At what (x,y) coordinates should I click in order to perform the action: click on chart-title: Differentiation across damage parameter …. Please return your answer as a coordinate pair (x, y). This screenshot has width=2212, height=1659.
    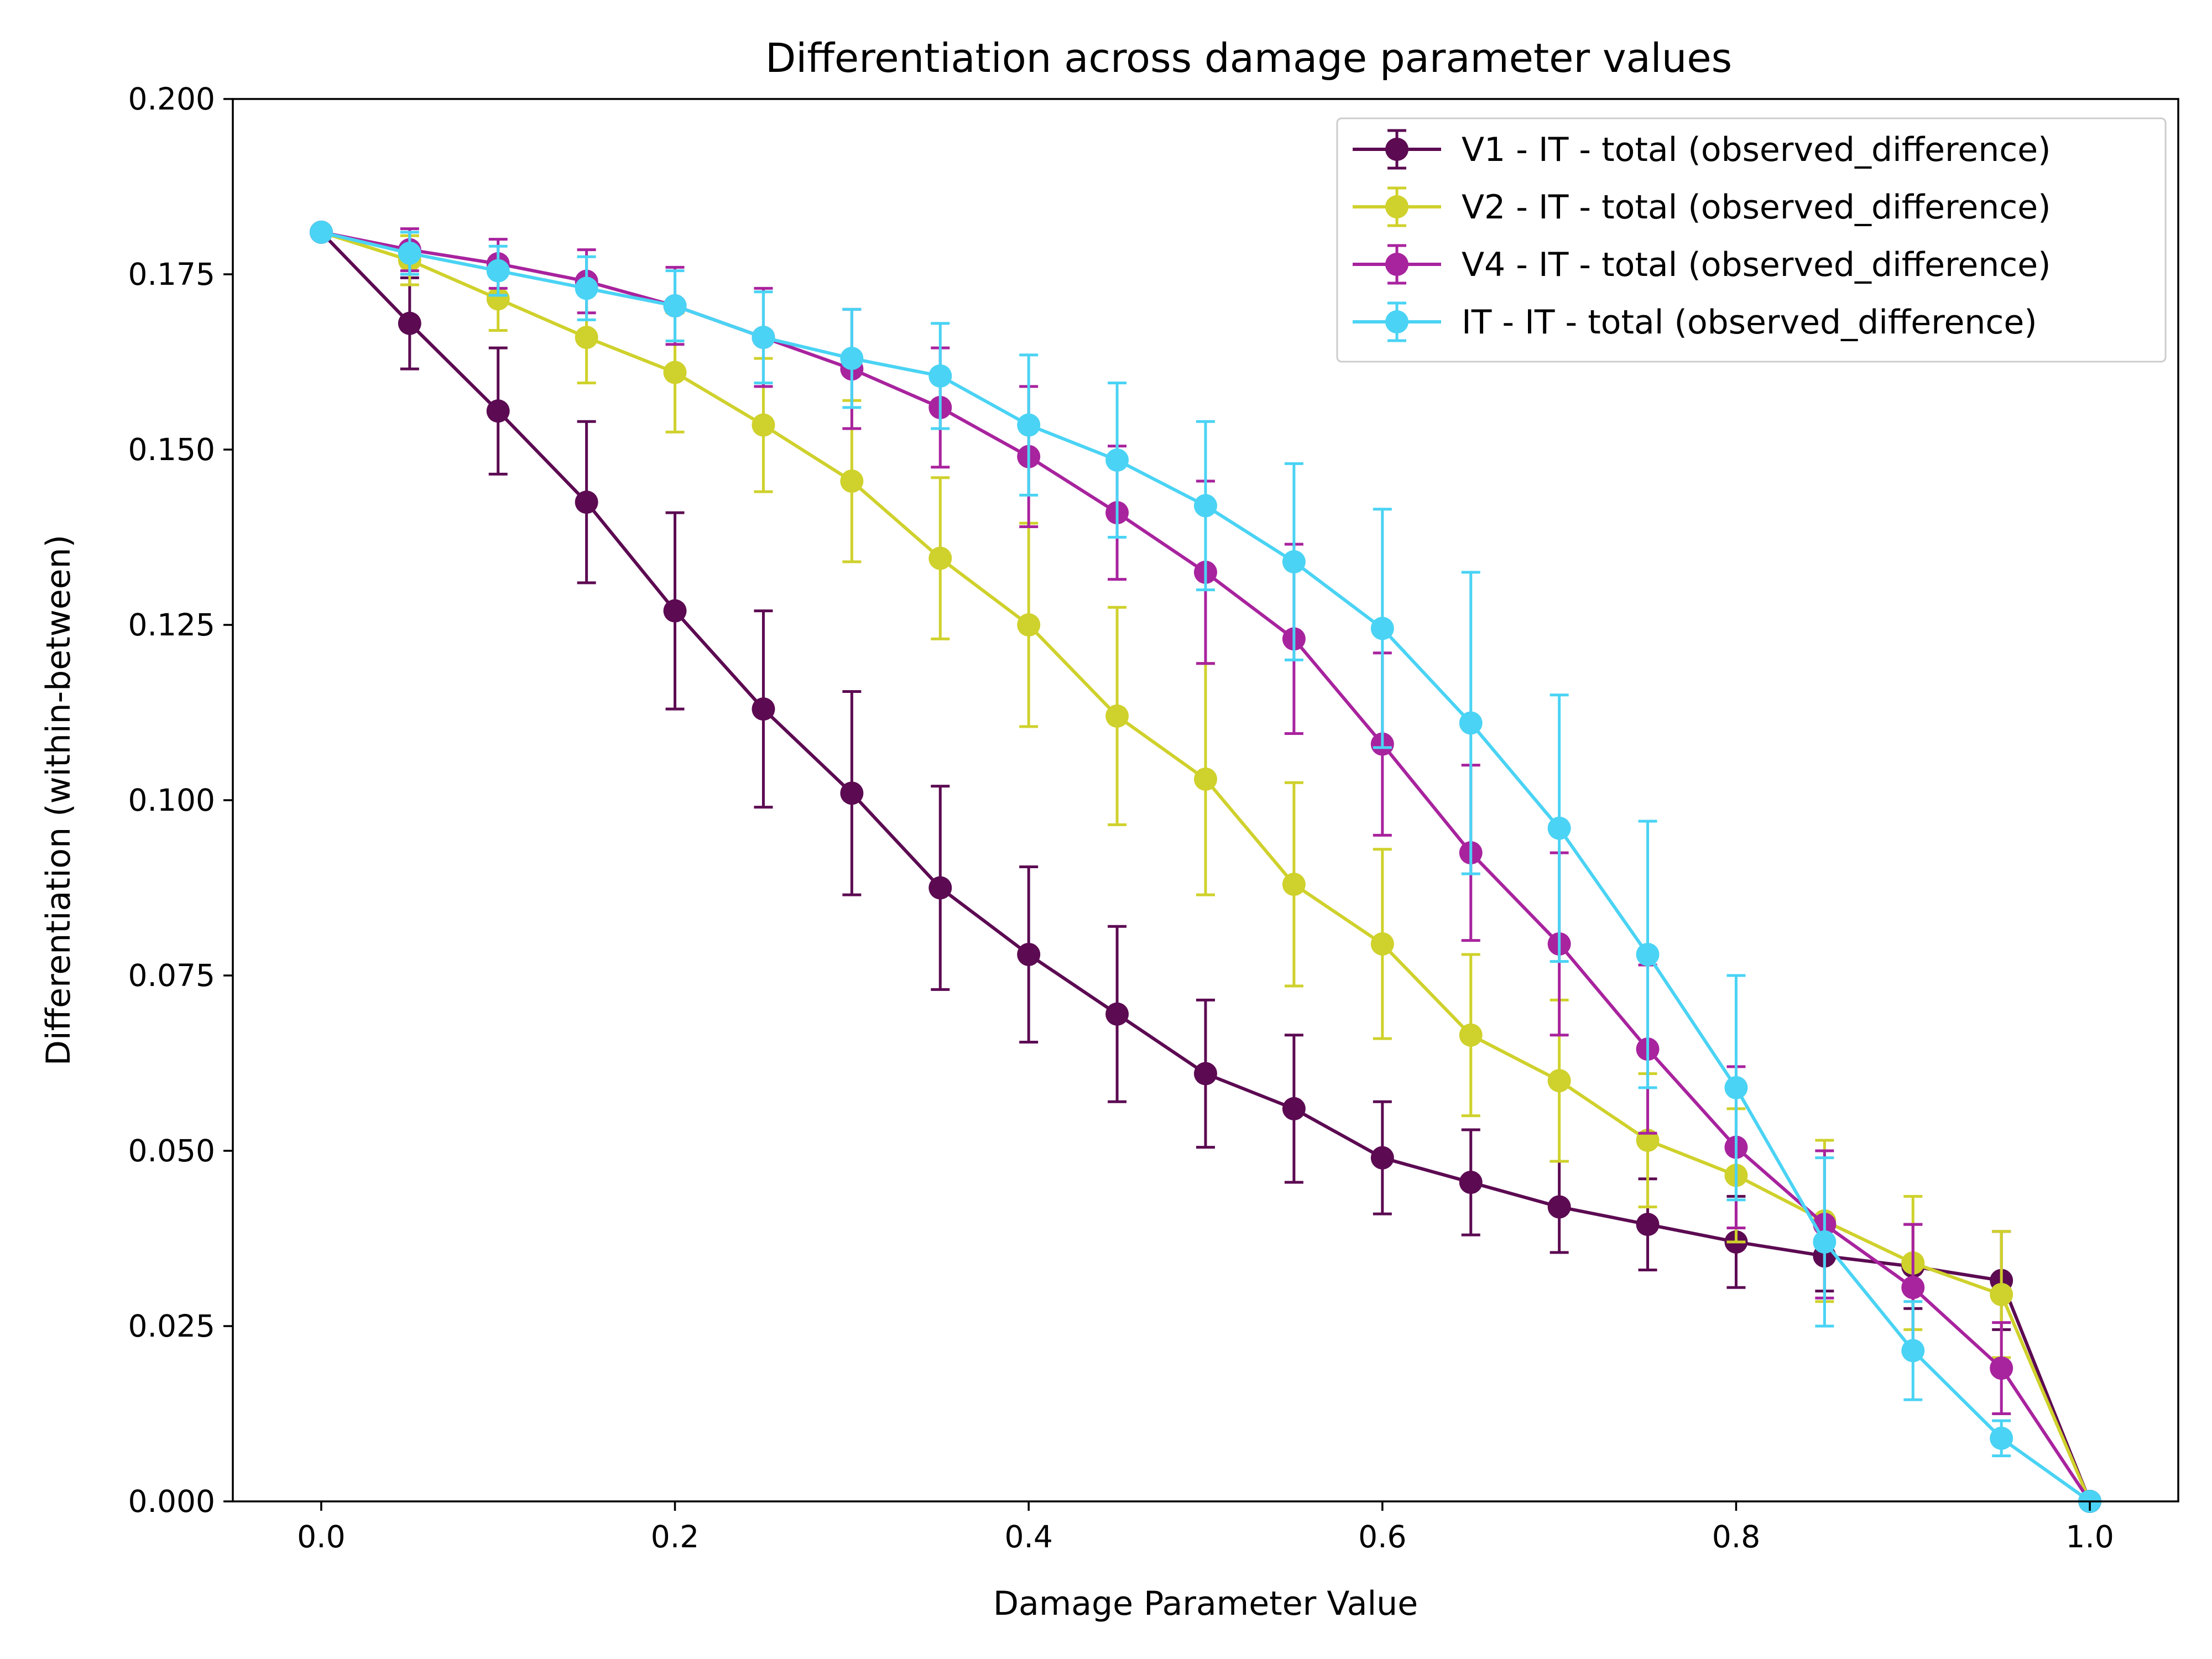
    Looking at the image, I should click on (1249, 58).